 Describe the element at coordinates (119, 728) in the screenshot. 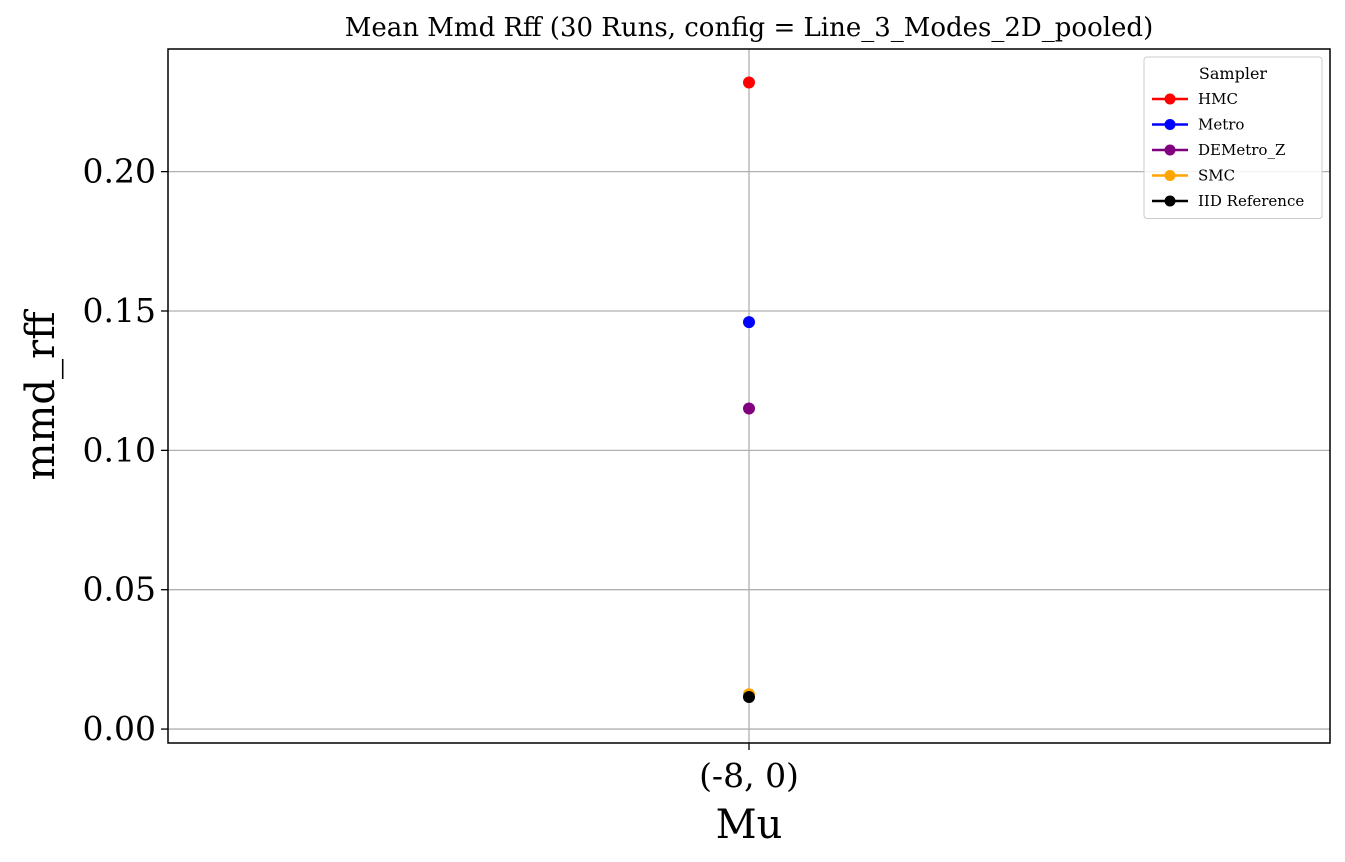

I see `y-tick-label: 0.00` at that location.